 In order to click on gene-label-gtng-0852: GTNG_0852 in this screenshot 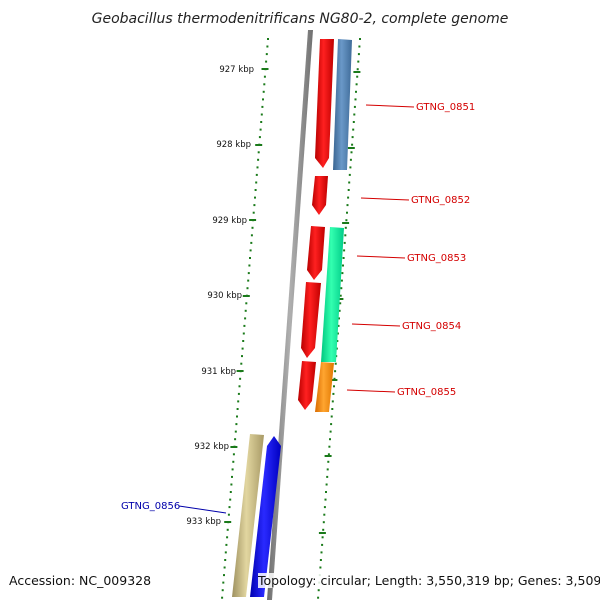, I will do `click(440, 200)`.